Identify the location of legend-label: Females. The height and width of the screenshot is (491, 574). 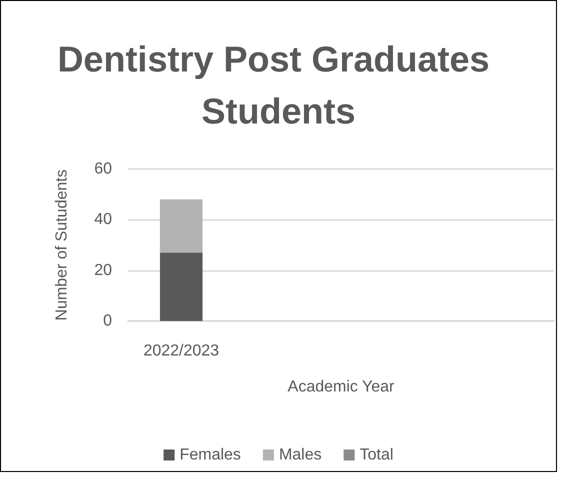
(210, 455).